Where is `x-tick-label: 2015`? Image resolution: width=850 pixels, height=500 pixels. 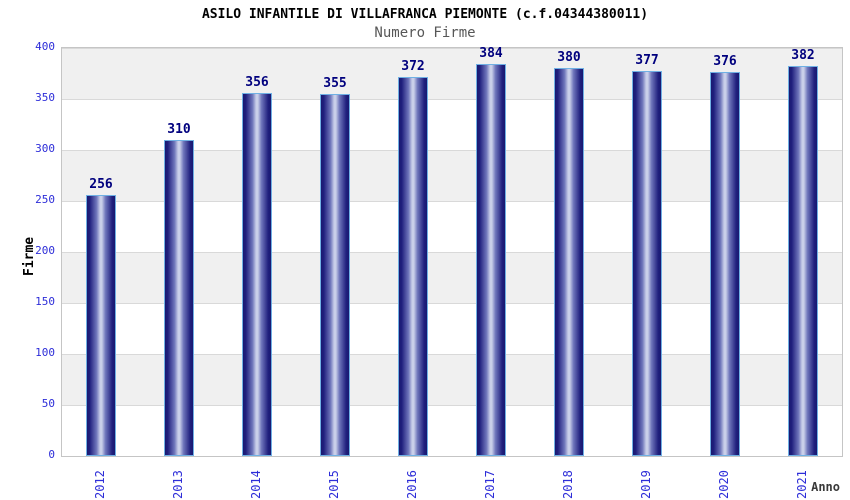 x-tick-label: 2015 is located at coordinates (334, 484).